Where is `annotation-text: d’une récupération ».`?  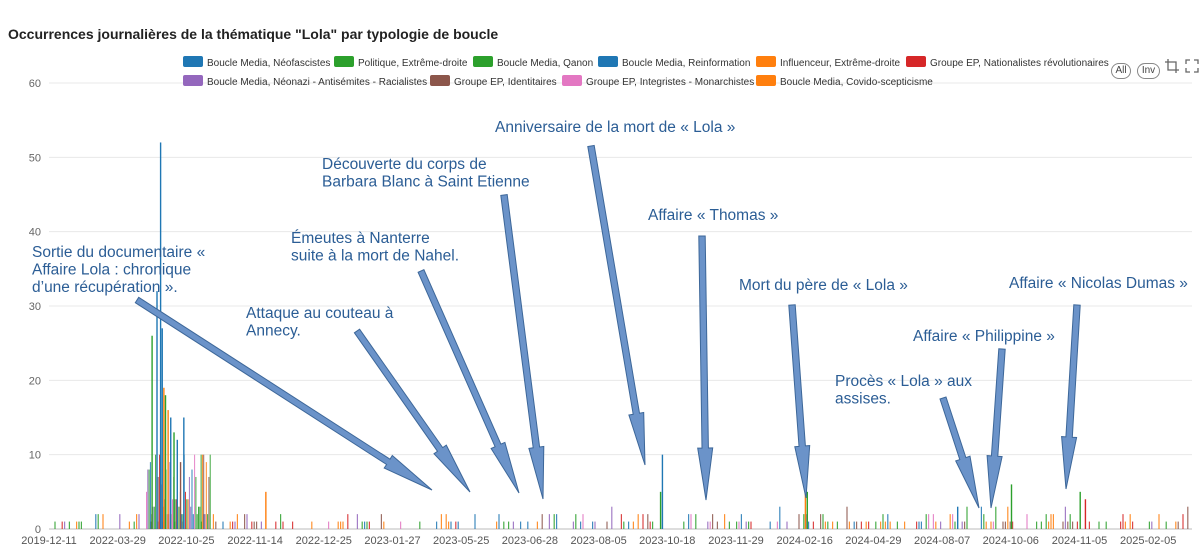
annotation-text: d’une récupération ». is located at coordinates (105, 287).